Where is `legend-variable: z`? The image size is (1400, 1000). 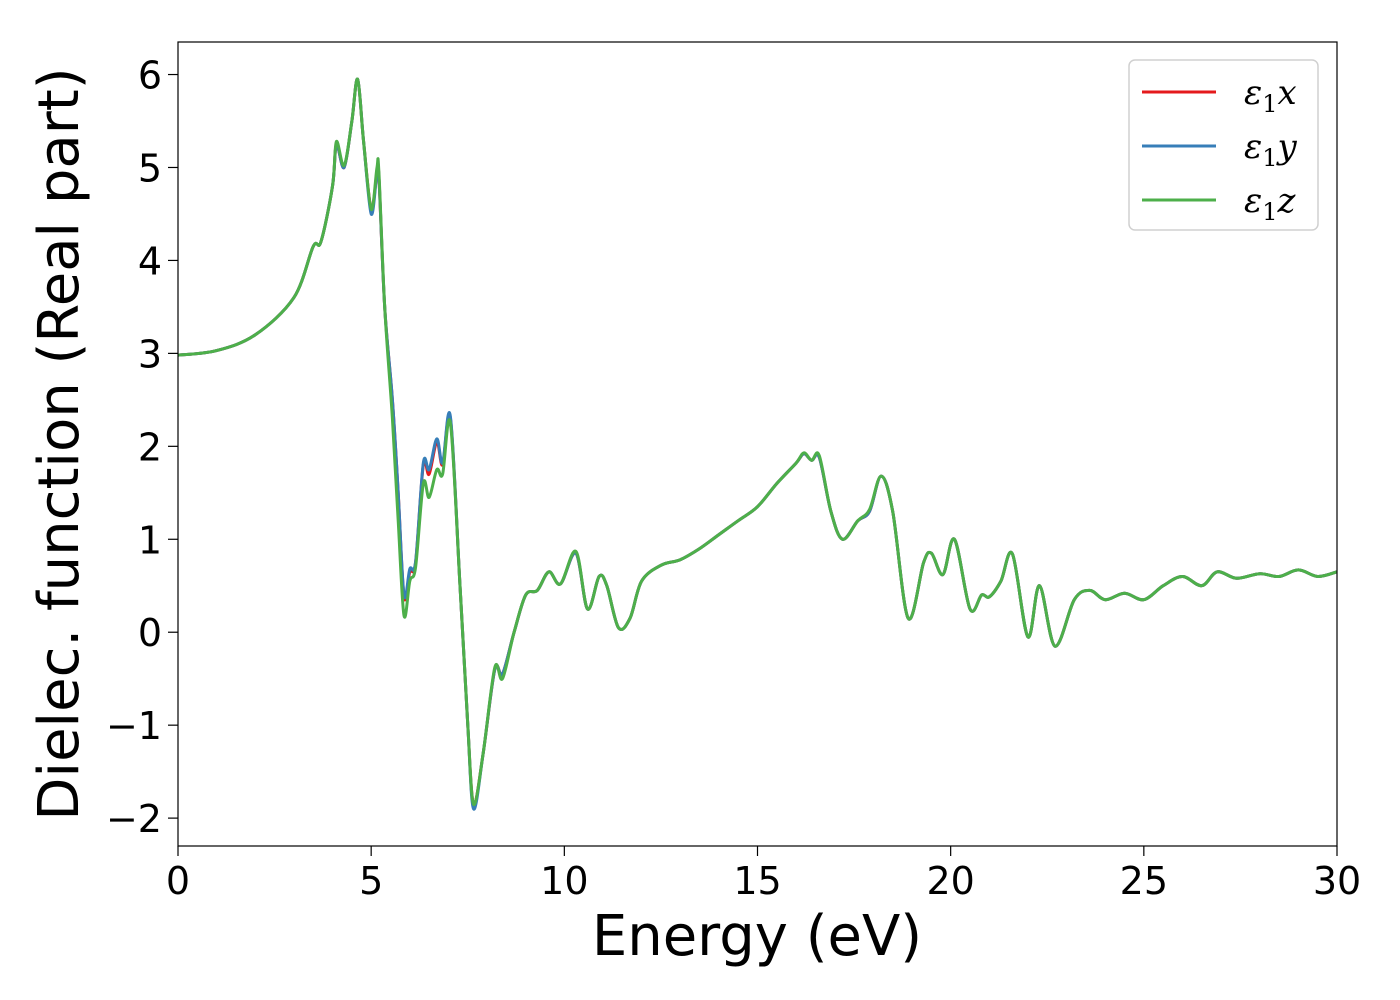 legend-variable: z is located at coordinates (1287, 201).